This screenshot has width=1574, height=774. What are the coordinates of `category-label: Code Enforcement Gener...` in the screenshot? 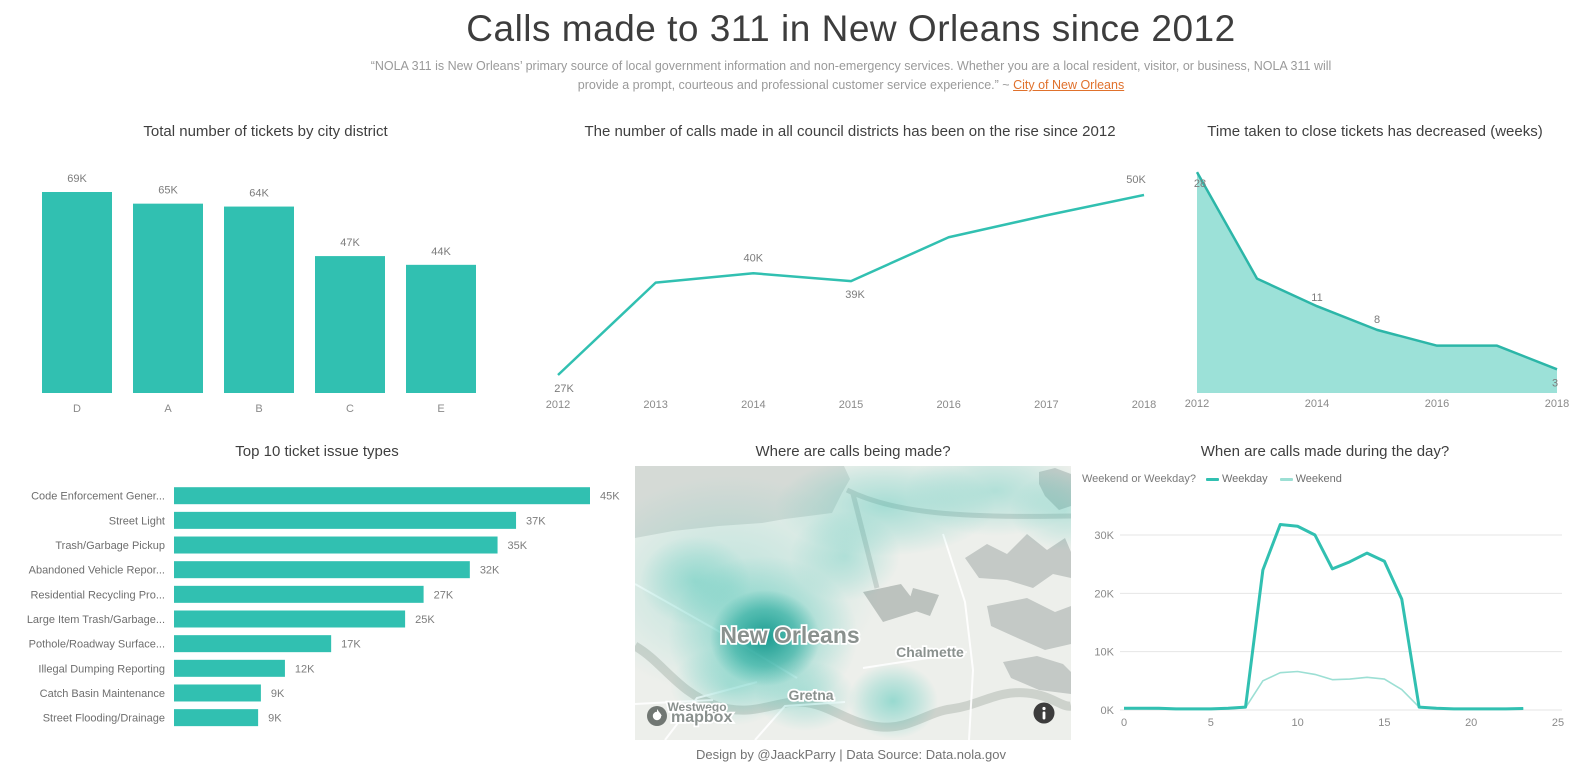 It's located at (98, 497).